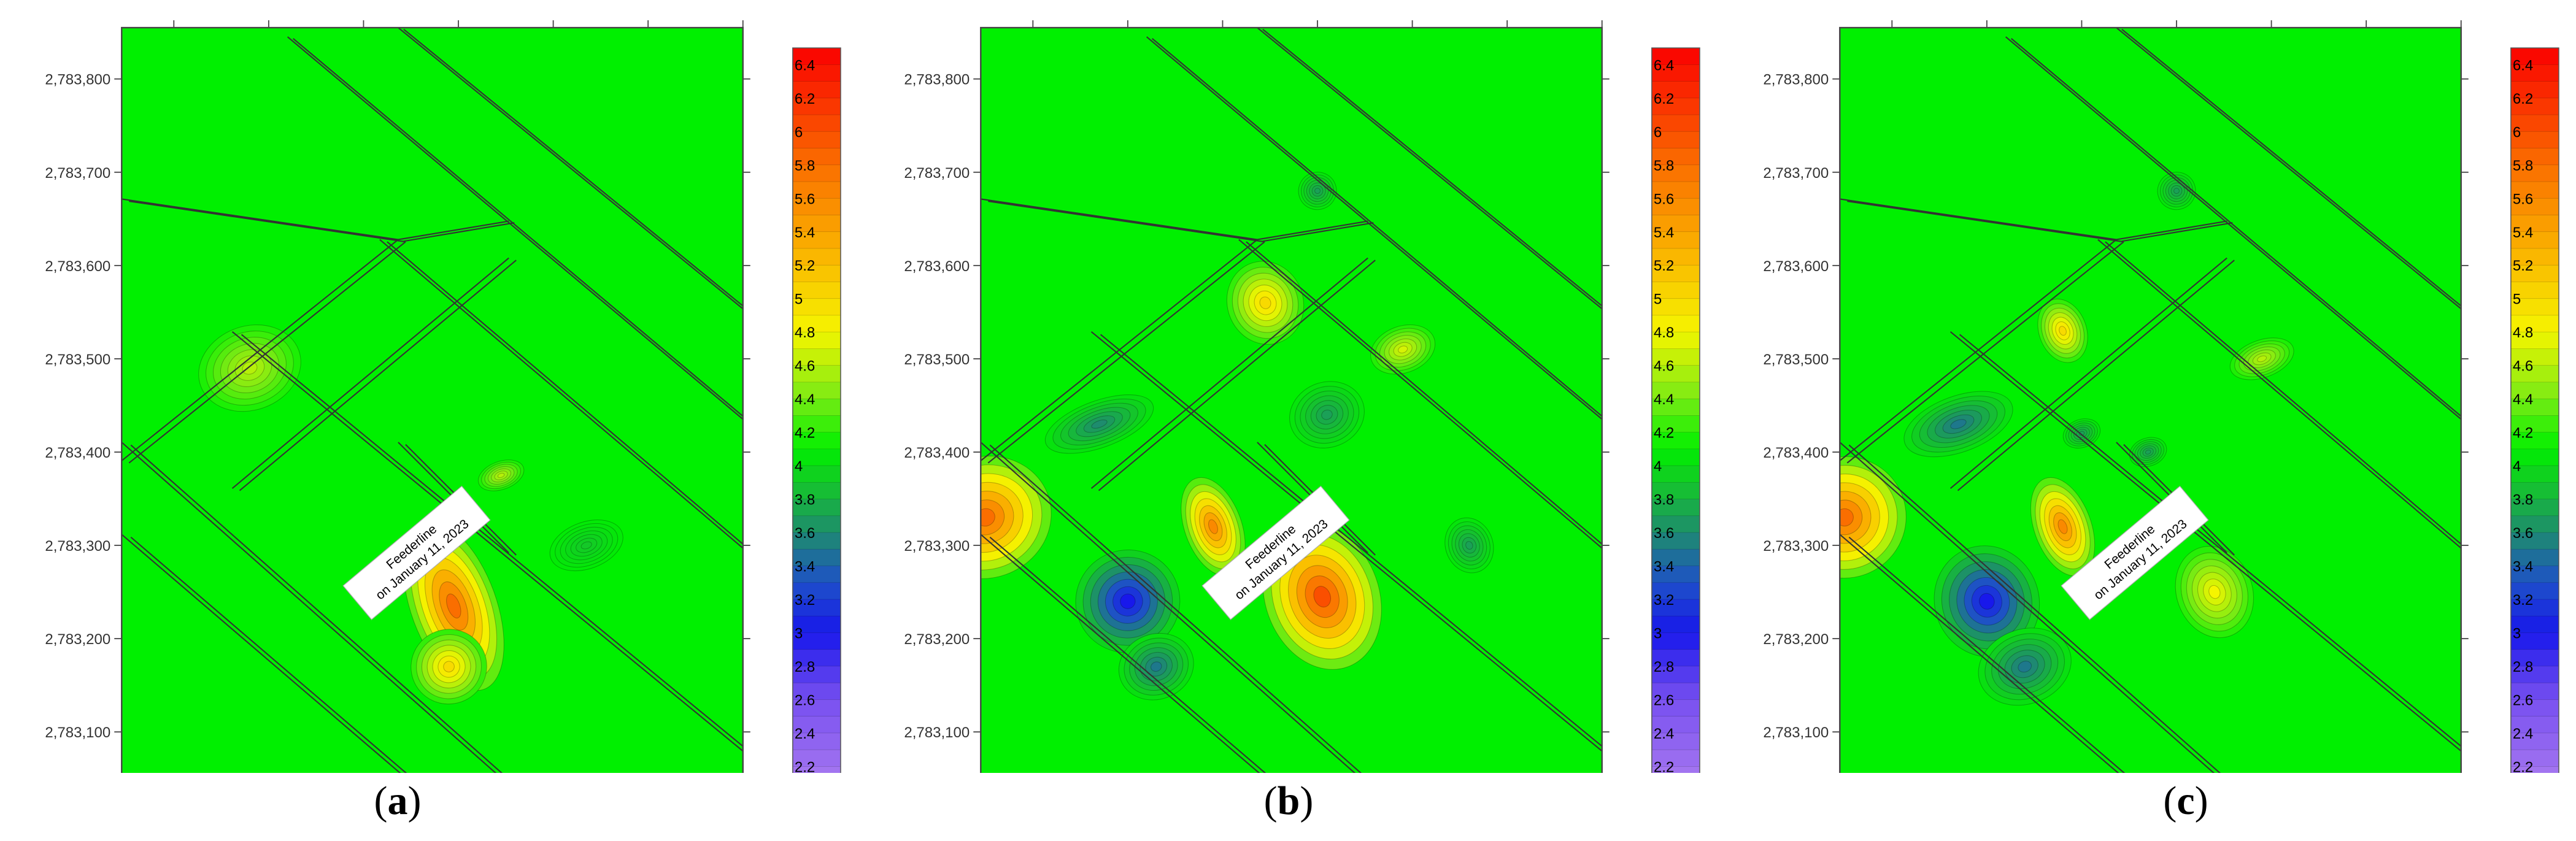 The width and height of the screenshot is (2576, 841). I want to click on colorbar-label: 2.8, so click(1664, 667).